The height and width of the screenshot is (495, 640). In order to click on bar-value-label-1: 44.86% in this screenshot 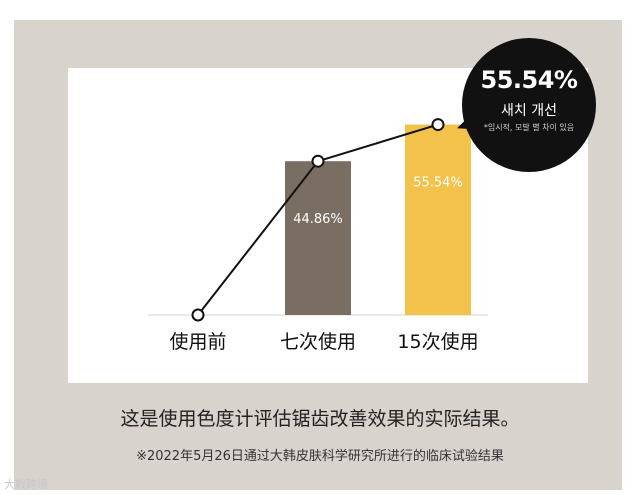, I will do `click(318, 219)`.